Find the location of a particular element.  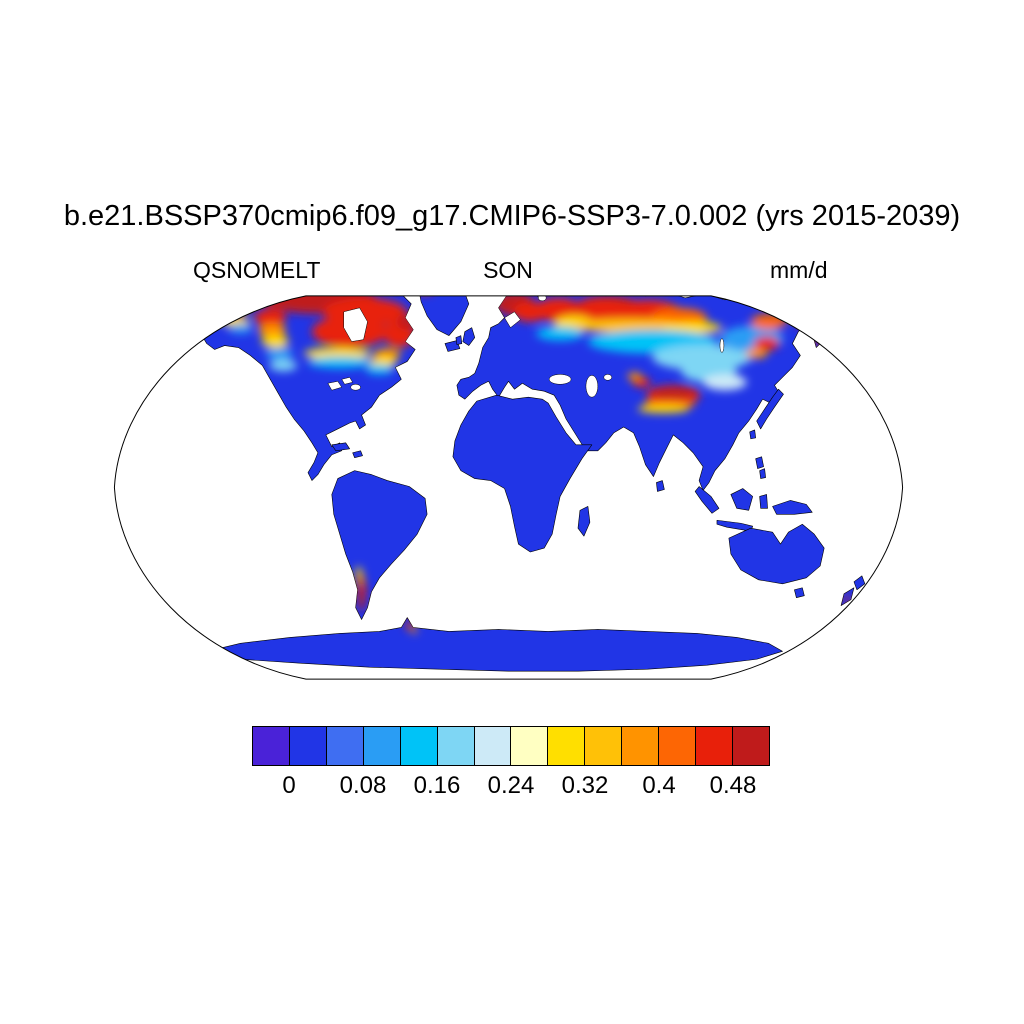

colorbar: 0 0.08 0.16 0.24 0.32 0.4 0.48 is located at coordinates (511, 762).